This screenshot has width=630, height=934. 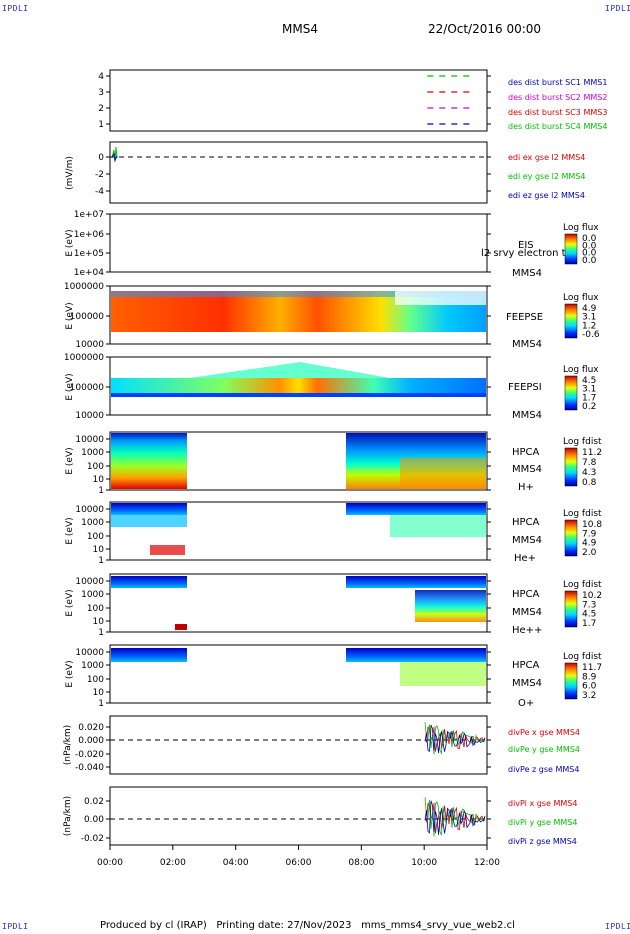 What do you see at coordinates (95, 467) in the screenshot?
I see `hpca_h-y-tick-label: 100` at bounding box center [95, 467].